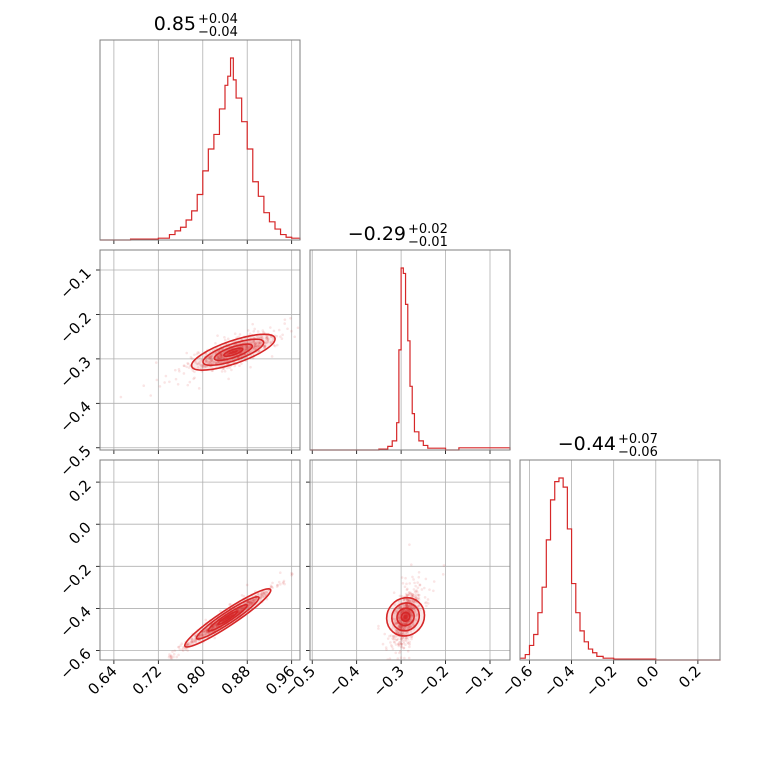 Image resolution: width=760 pixels, height=760 pixels. What do you see at coordinates (75, 328) in the screenshot?
I see `y-tick-label: −0.2` at bounding box center [75, 328].